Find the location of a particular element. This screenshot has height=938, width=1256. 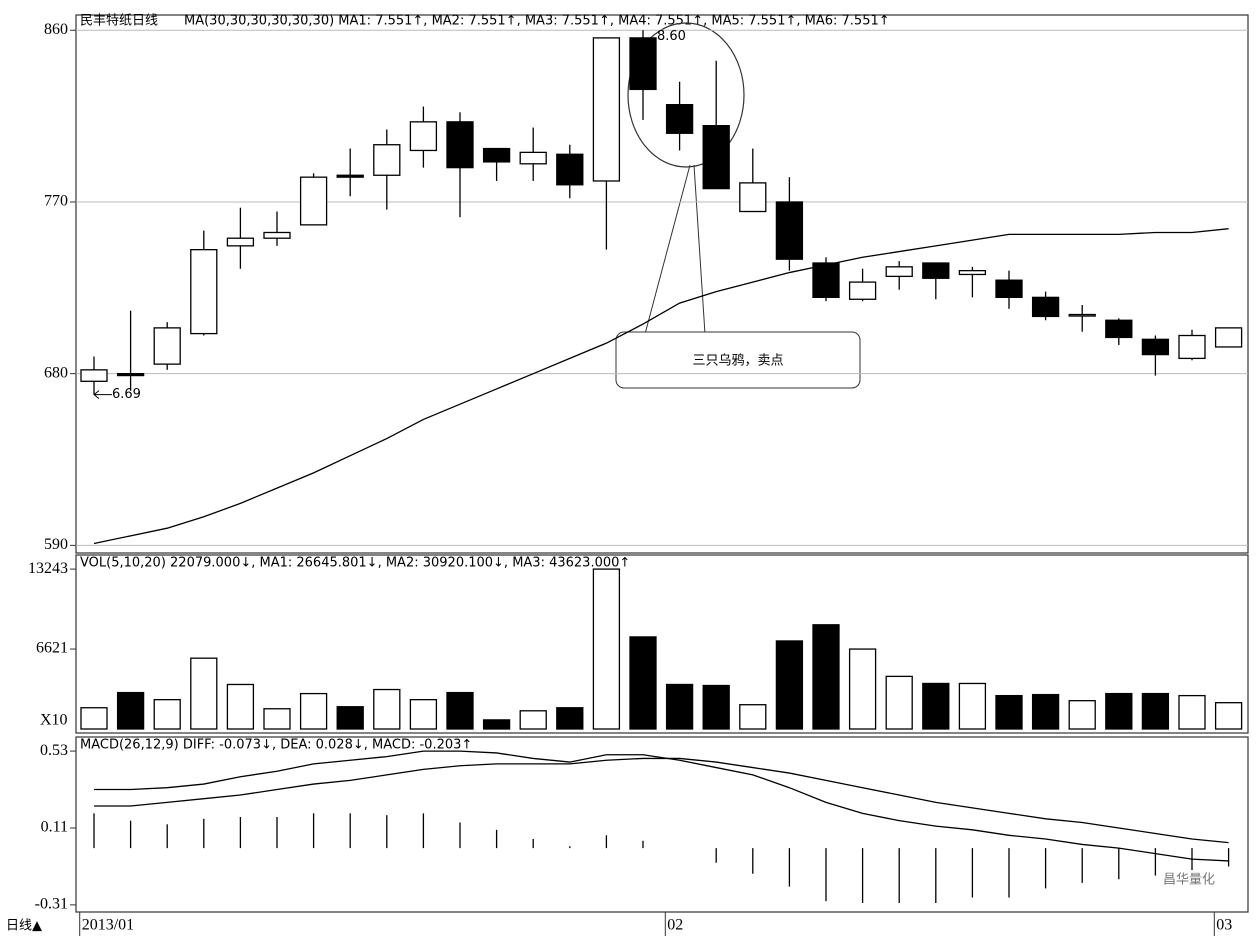

y-tick-label: 6621 is located at coordinates (52, 648).